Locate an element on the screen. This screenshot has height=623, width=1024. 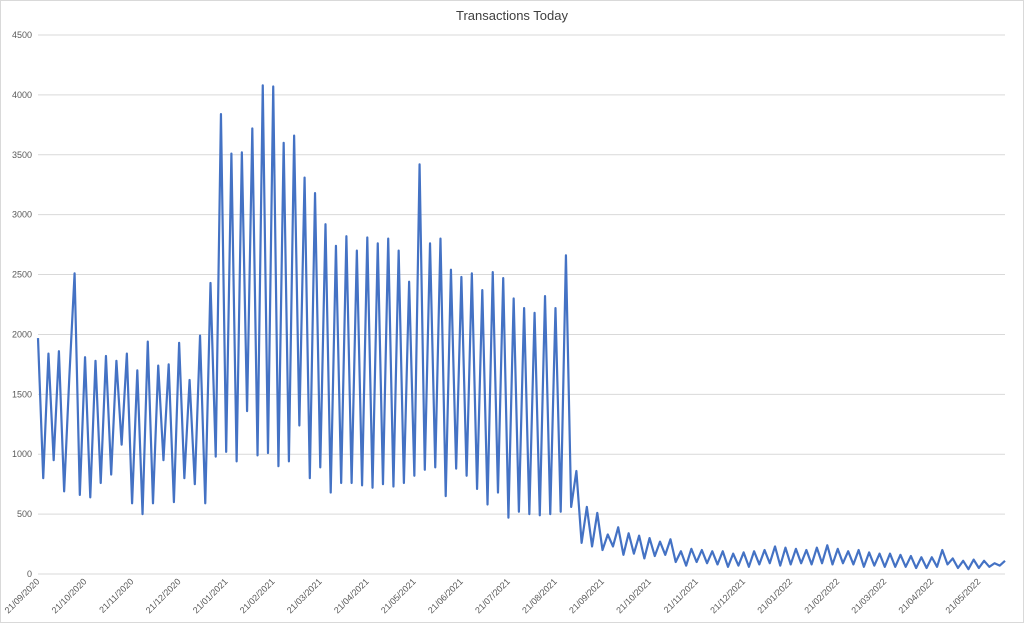
y-tick-label: 3500 is located at coordinates (22, 155).